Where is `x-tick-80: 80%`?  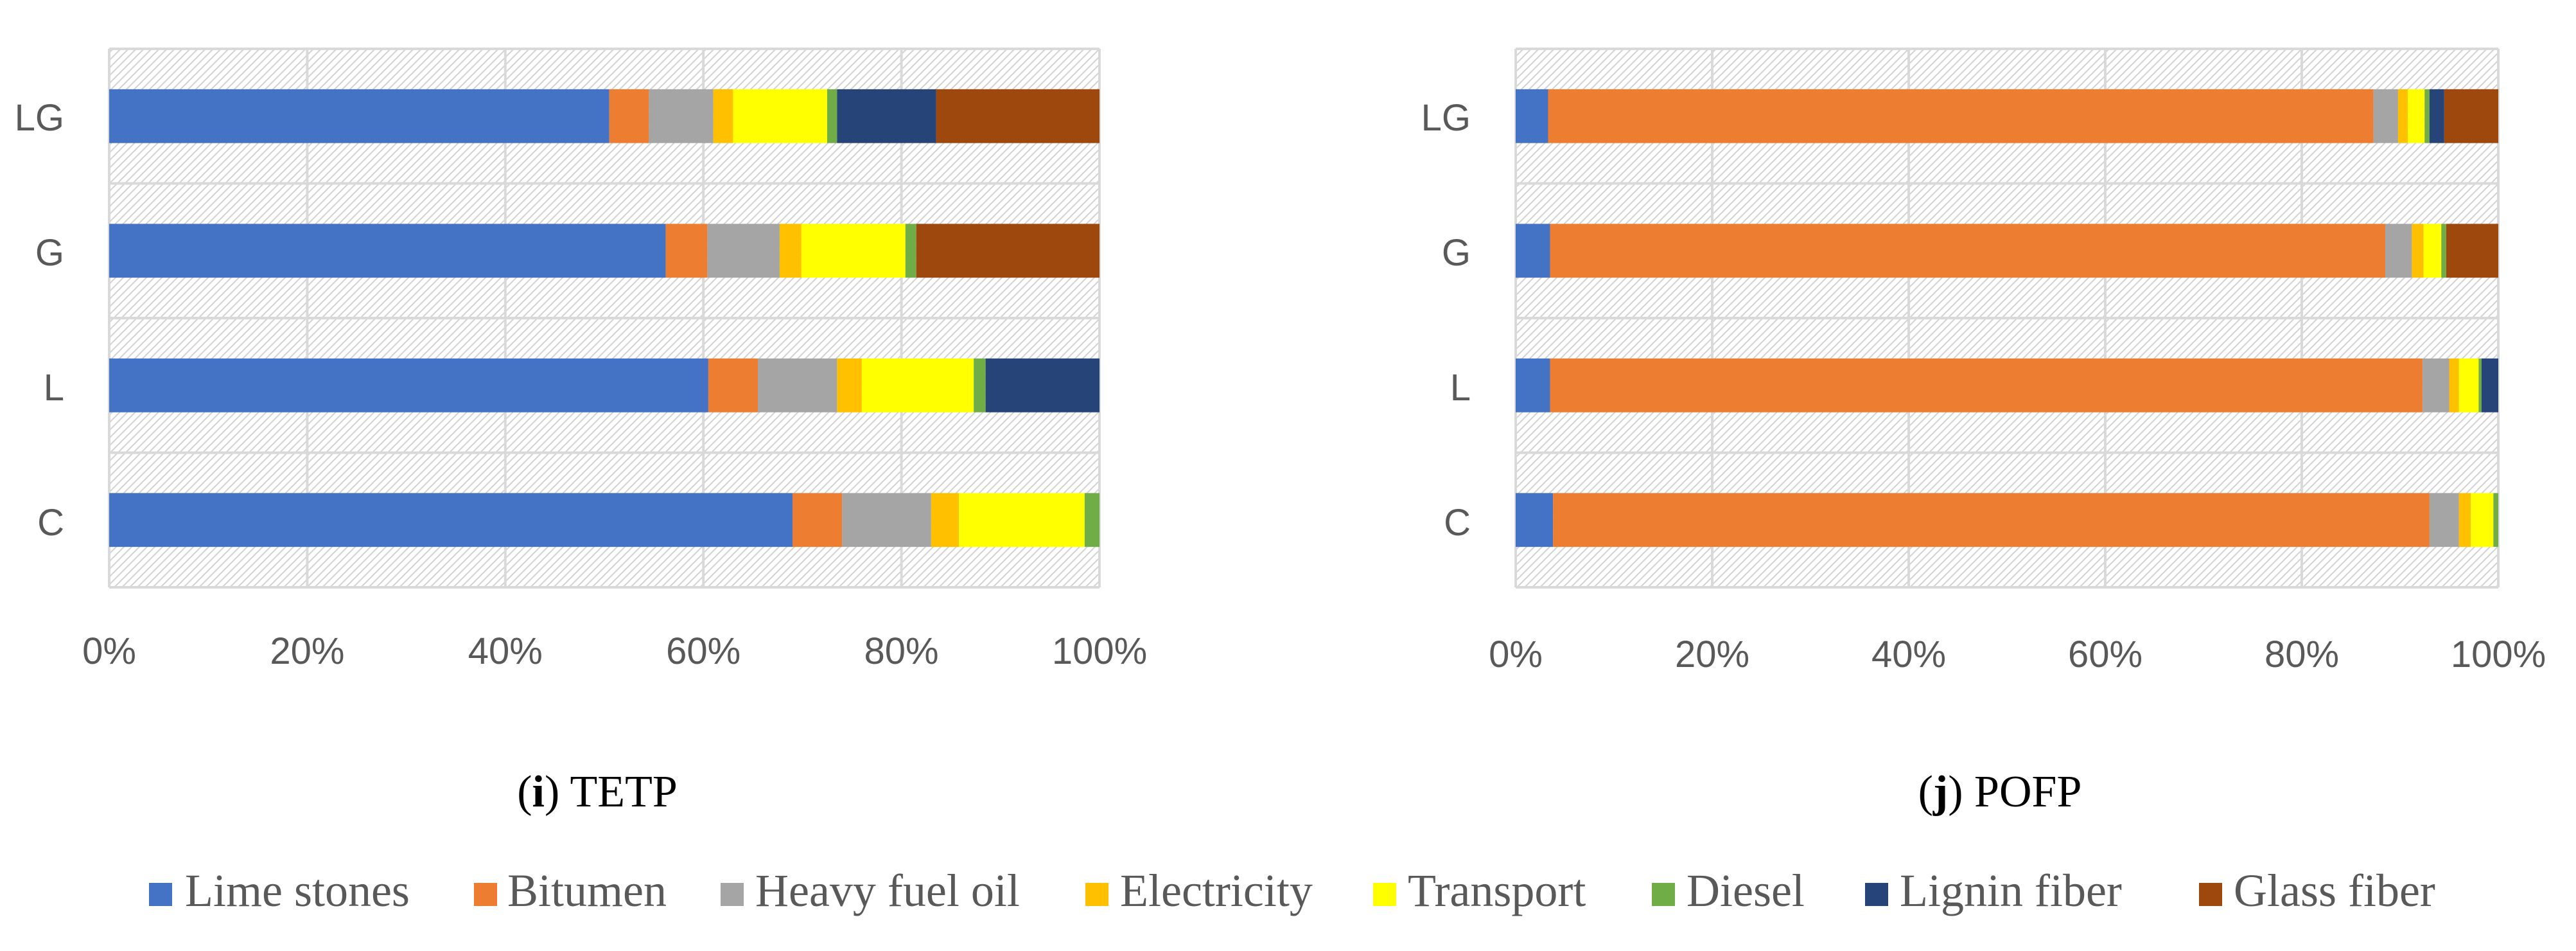
x-tick-80: 80% is located at coordinates (2302, 655).